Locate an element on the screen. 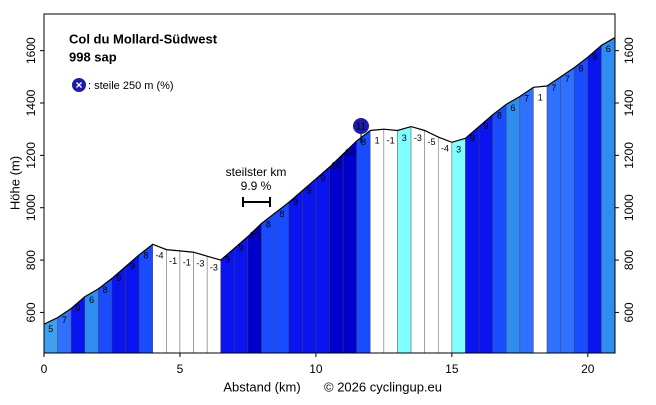 This screenshot has width=656, height=405. segment-label: 3 is located at coordinates (404, 138).